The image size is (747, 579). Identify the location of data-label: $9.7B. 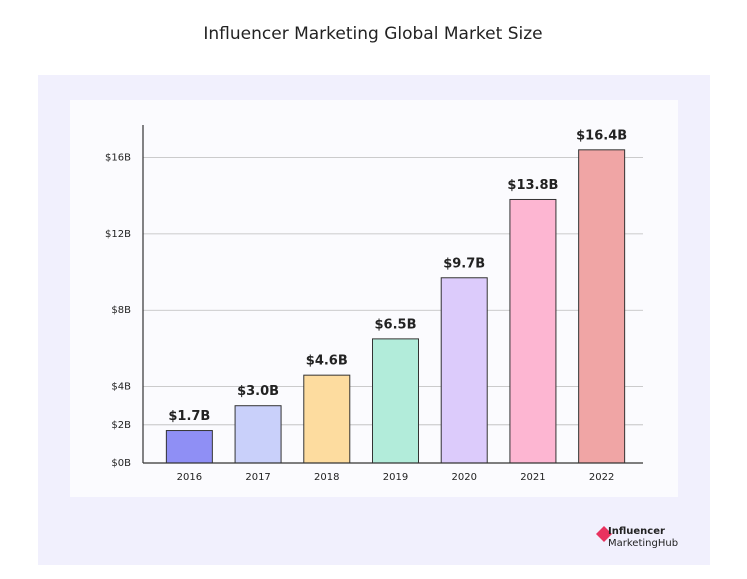
(464, 263).